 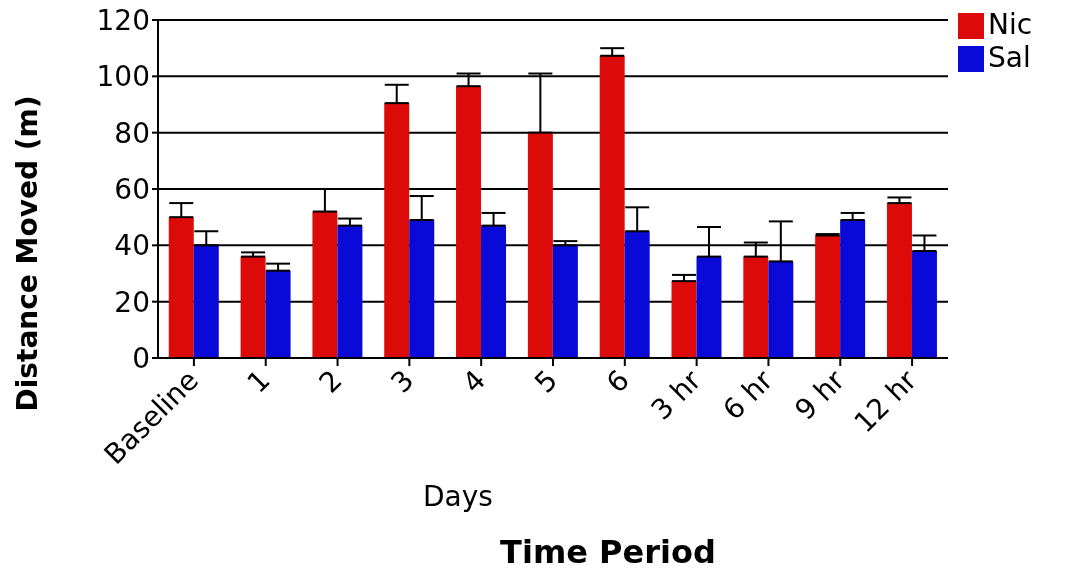 I want to click on y-tick-label: 20, so click(x=132, y=302).